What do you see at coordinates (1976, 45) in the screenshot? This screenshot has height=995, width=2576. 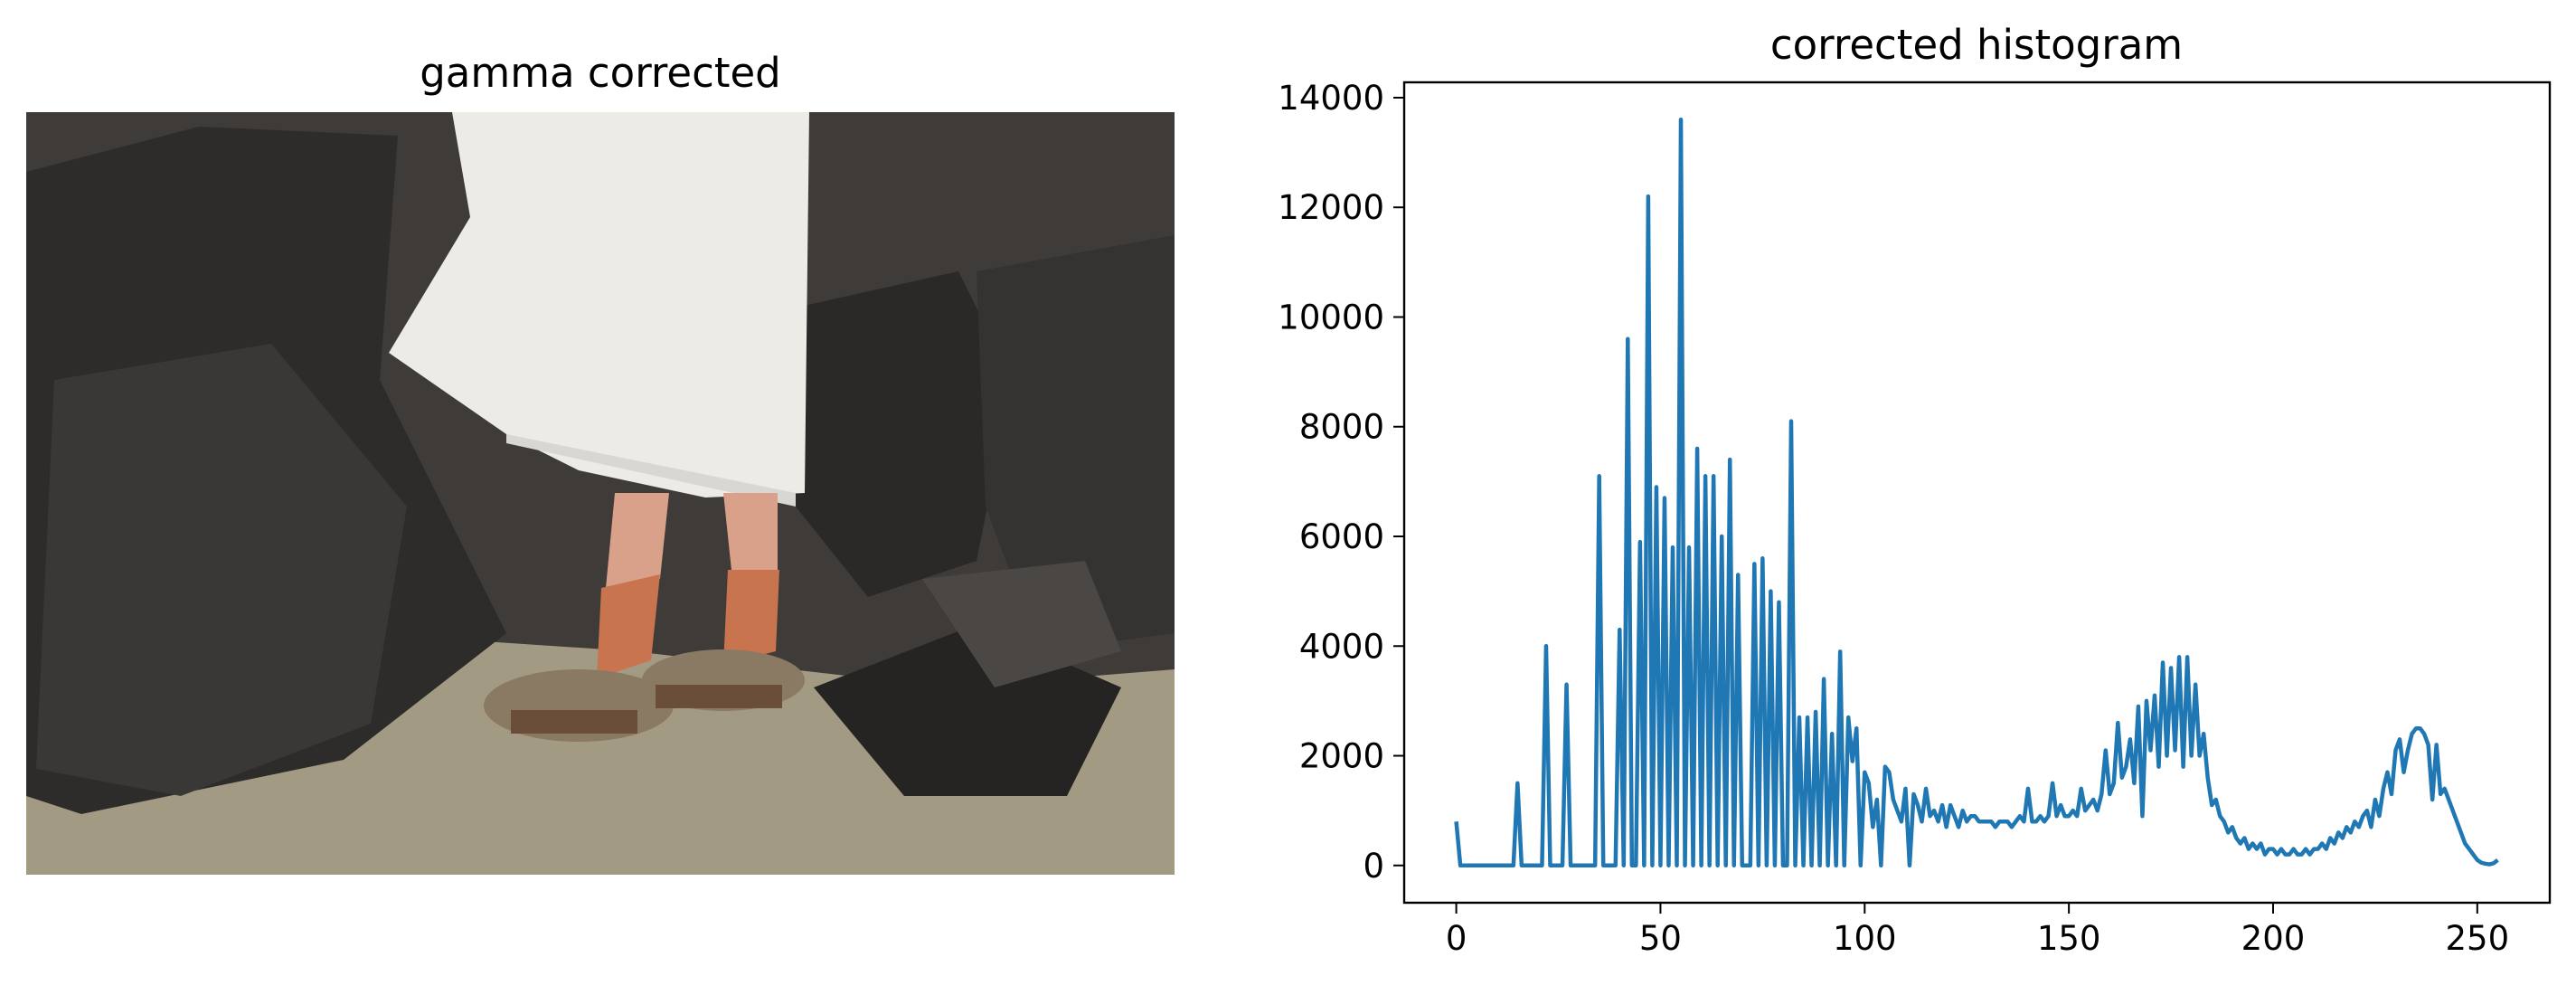 I see `chart-title: corrected histogram` at bounding box center [1976, 45].